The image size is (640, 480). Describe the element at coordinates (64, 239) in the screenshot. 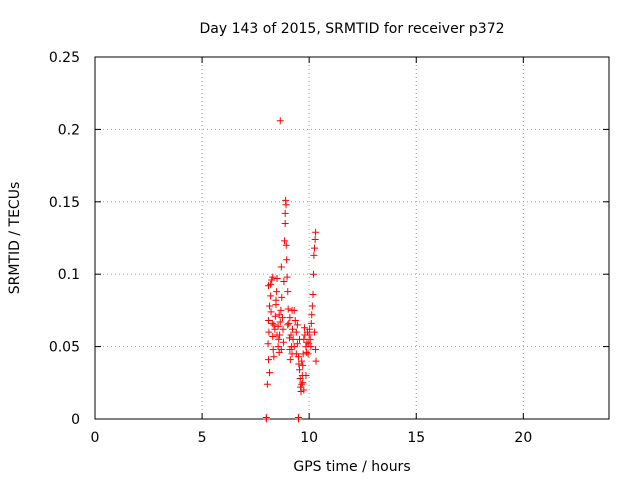

I see `y-axis-tick-labels: 0 0.05 0.1 0.15 0.2 0.25` at that location.